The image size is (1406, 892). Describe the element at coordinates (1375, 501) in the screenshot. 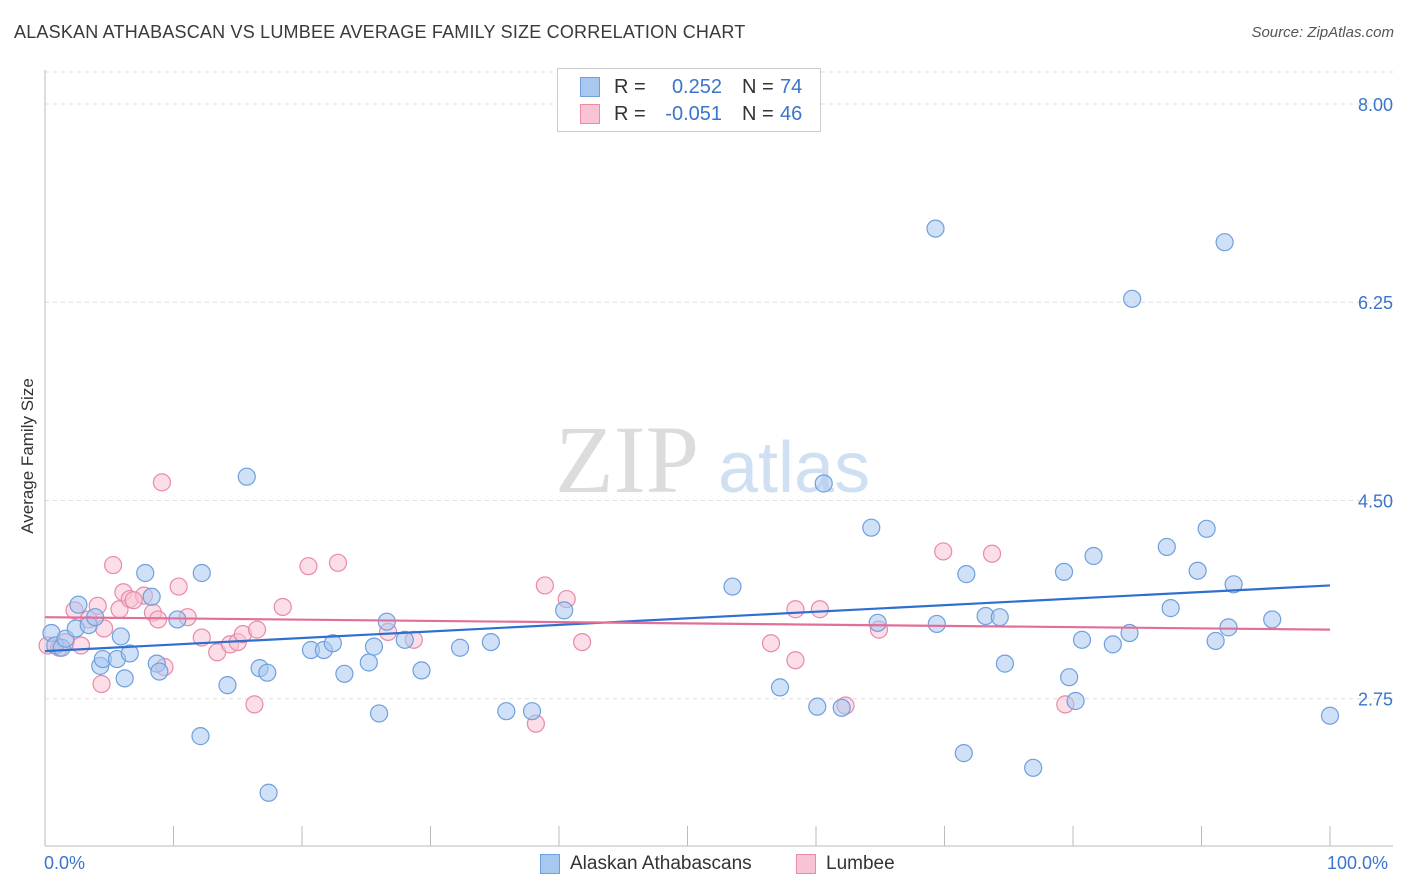

I see `y-tick-label: 4.50` at that location.